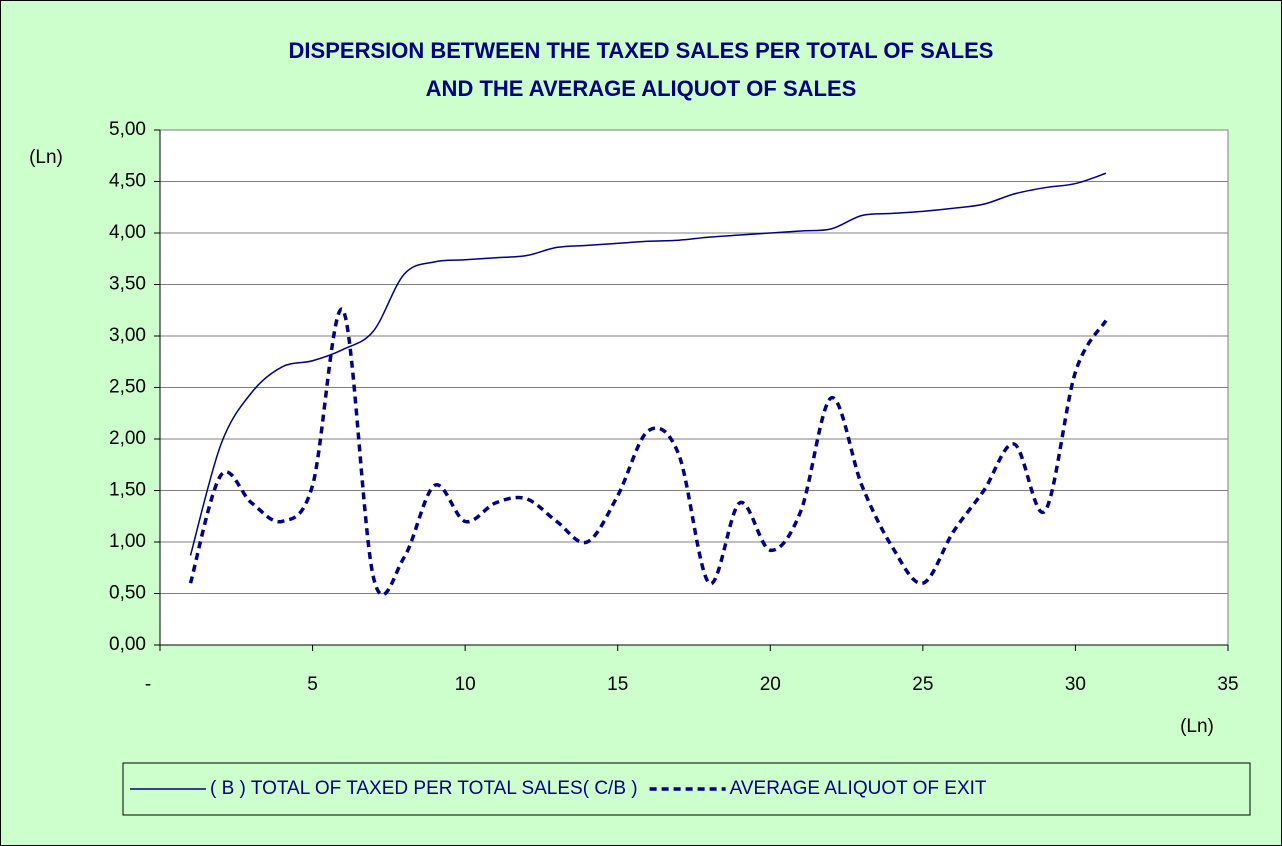  Describe the element at coordinates (465, 684) in the screenshot. I see `x-tick-label: 10` at that location.